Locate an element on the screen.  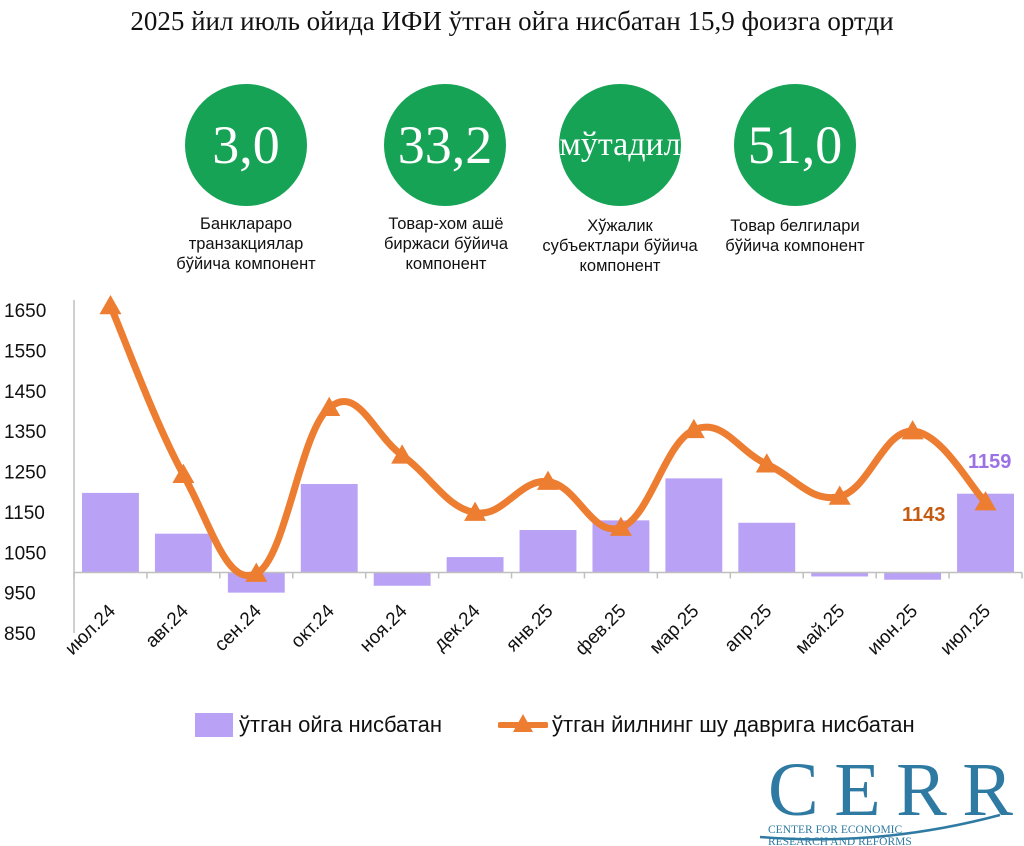
x-tick-label: май.25 is located at coordinates (820, 630).